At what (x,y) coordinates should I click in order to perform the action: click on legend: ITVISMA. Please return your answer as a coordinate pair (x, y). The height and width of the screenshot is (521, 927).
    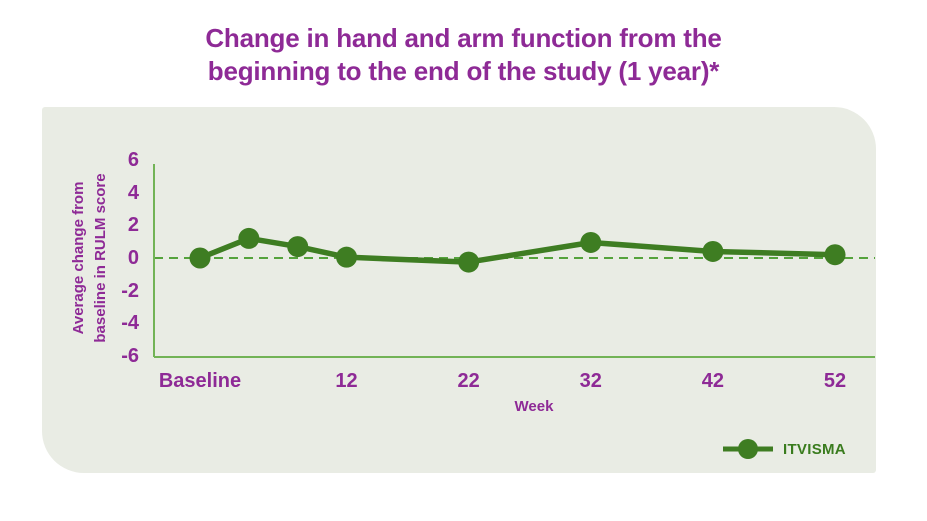
    Looking at the image, I should click on (784, 449).